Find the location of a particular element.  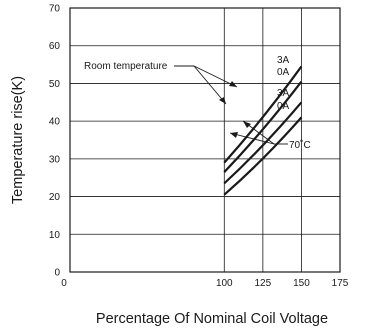

x-tick-label: 100 is located at coordinates (224, 283).